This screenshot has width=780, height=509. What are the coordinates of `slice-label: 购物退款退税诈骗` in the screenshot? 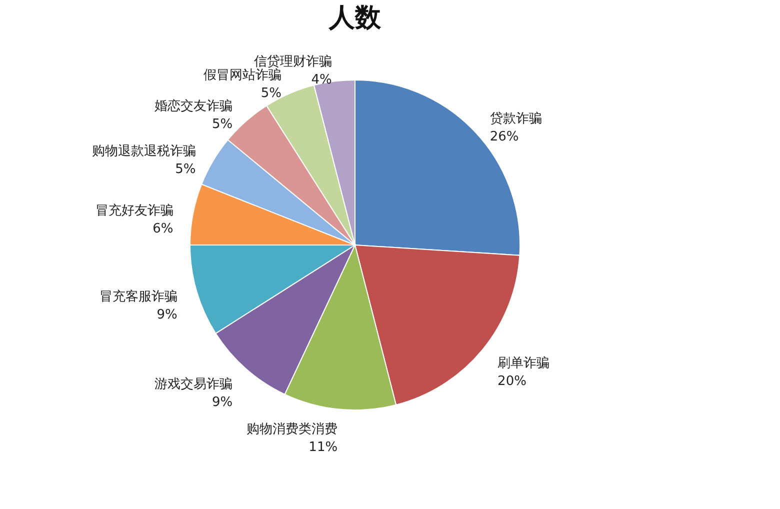 It's located at (144, 151).